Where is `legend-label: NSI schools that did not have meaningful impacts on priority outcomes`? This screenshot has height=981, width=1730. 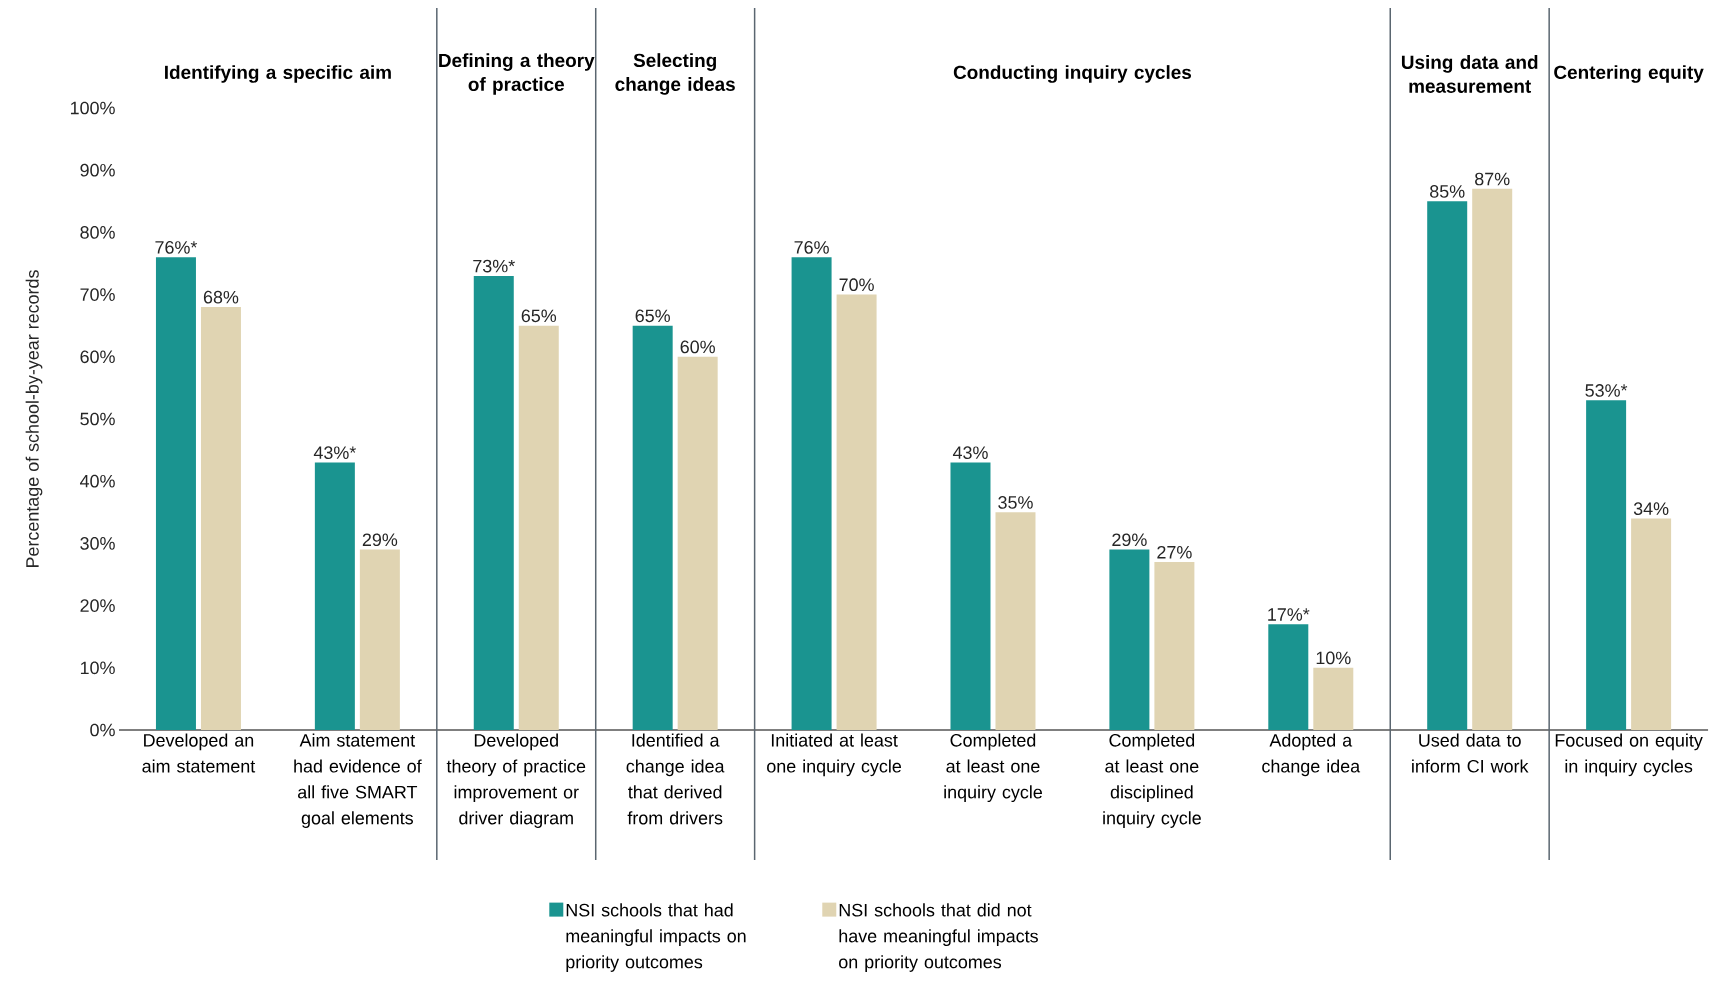
legend-label: NSI schools that did not have meaningful impacts on priority outcomes is located at coordinates (938, 937).